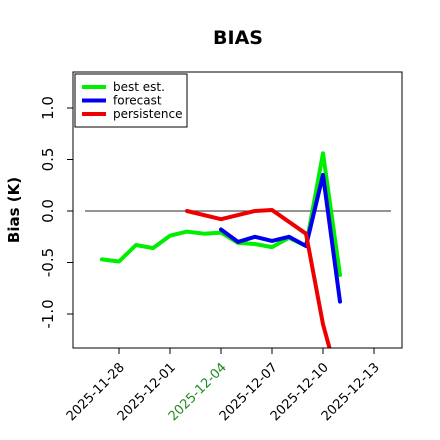  I want to click on series-line-persistence, so click(258, 278).